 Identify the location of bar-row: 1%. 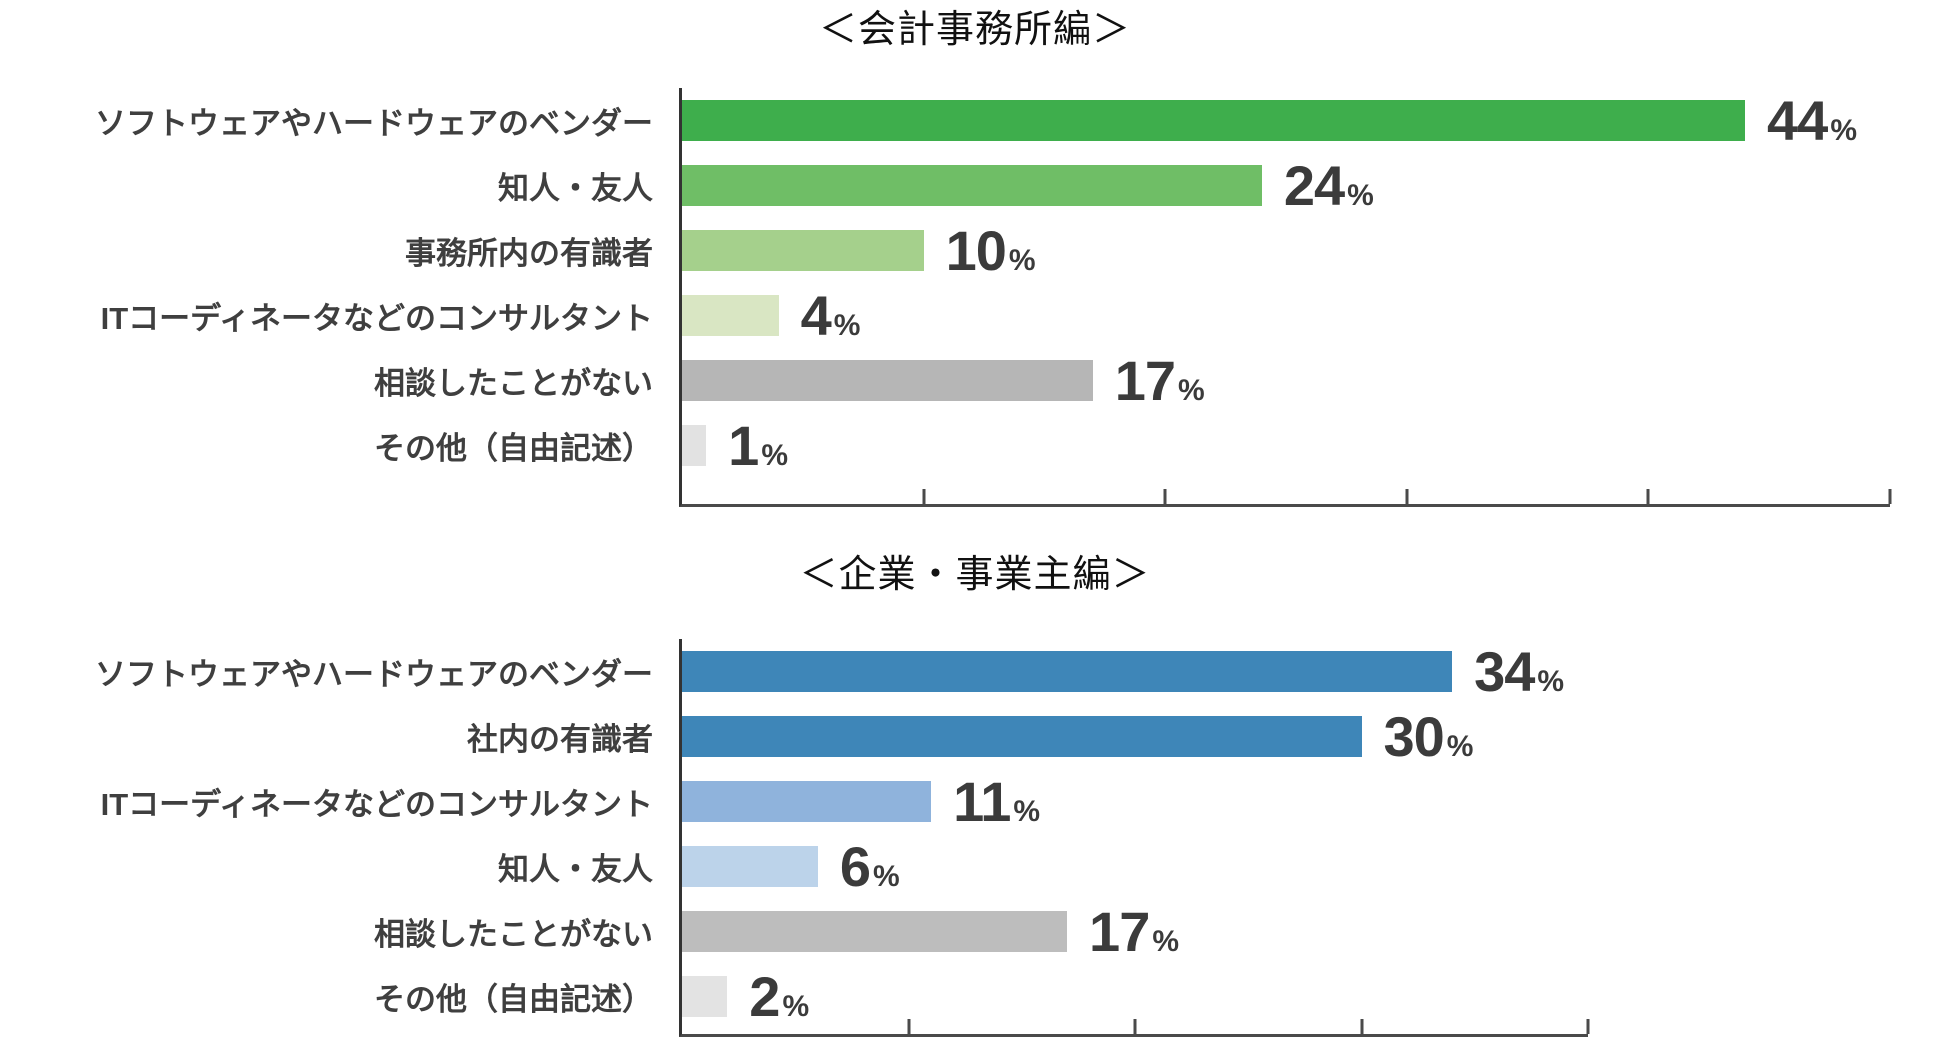
(1286, 445).